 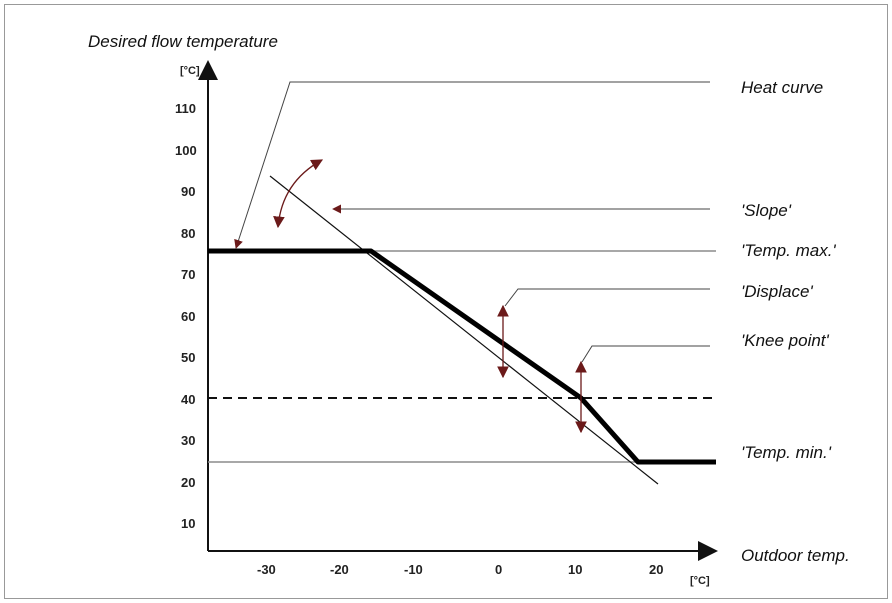 I want to click on y-tick-20: 20, so click(x=188, y=482).